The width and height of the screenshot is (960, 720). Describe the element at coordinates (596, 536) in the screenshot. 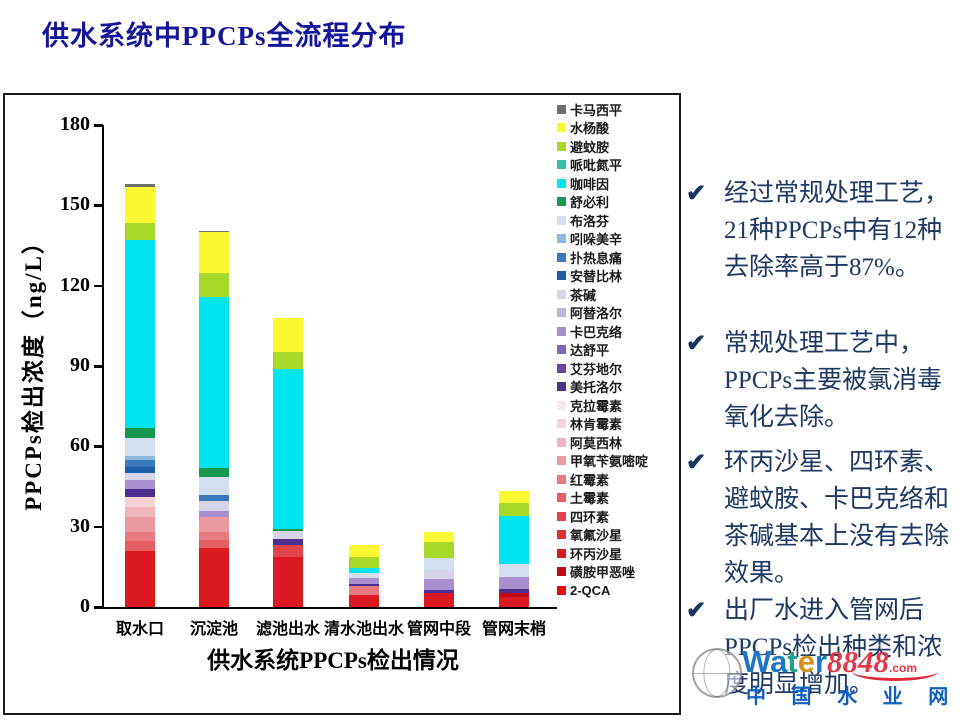

I see `legend-label: 氧氟沙星` at that location.